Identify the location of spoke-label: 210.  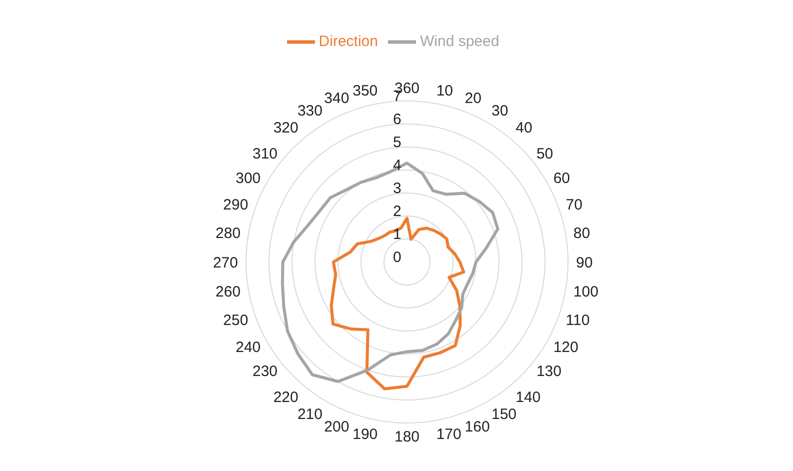
(309, 415).